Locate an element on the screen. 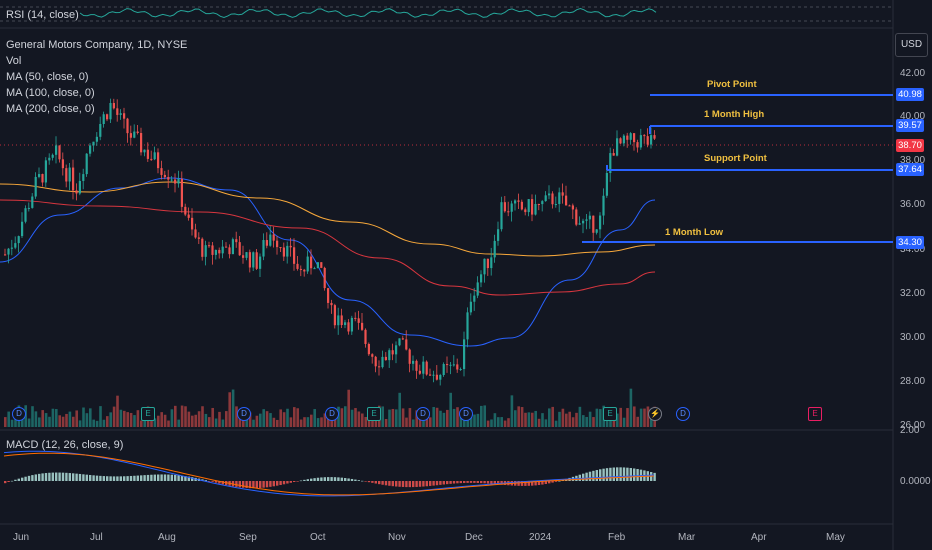 The image size is (932, 550). rsi-legend: RSI (14, close) is located at coordinates (42, 15).